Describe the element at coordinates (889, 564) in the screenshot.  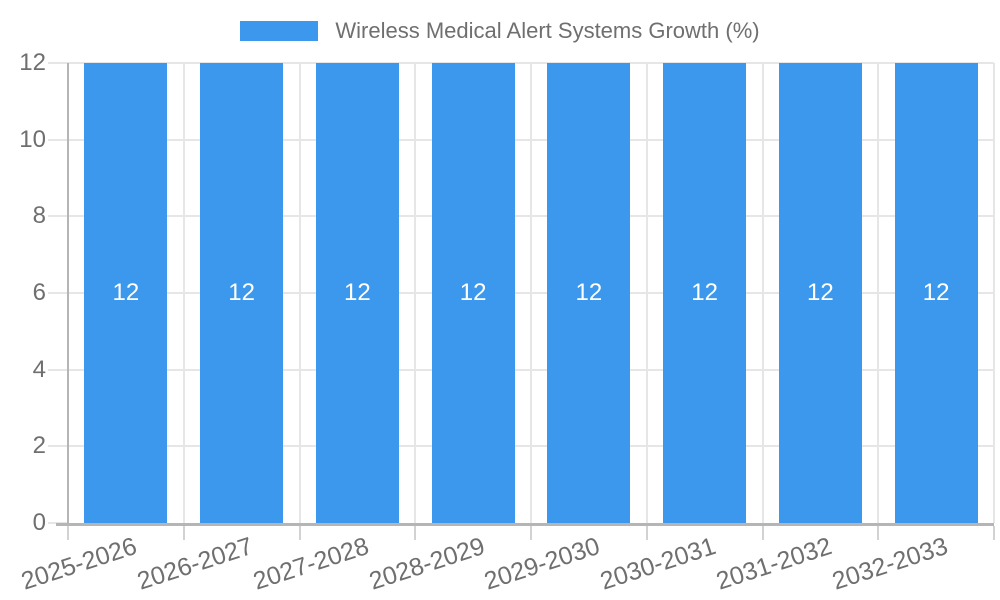
I see `x-axis-label-2032-2033: 2032-2033` at that location.